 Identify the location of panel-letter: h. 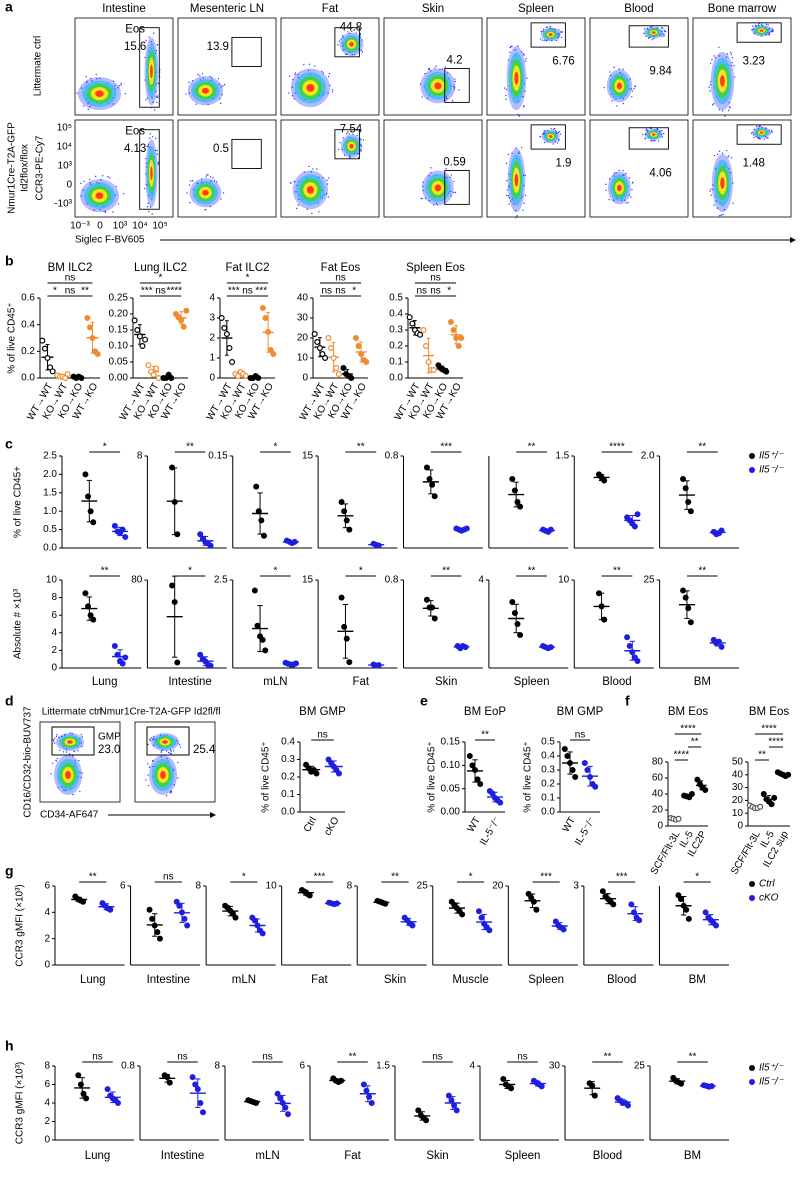
(9, 1046).